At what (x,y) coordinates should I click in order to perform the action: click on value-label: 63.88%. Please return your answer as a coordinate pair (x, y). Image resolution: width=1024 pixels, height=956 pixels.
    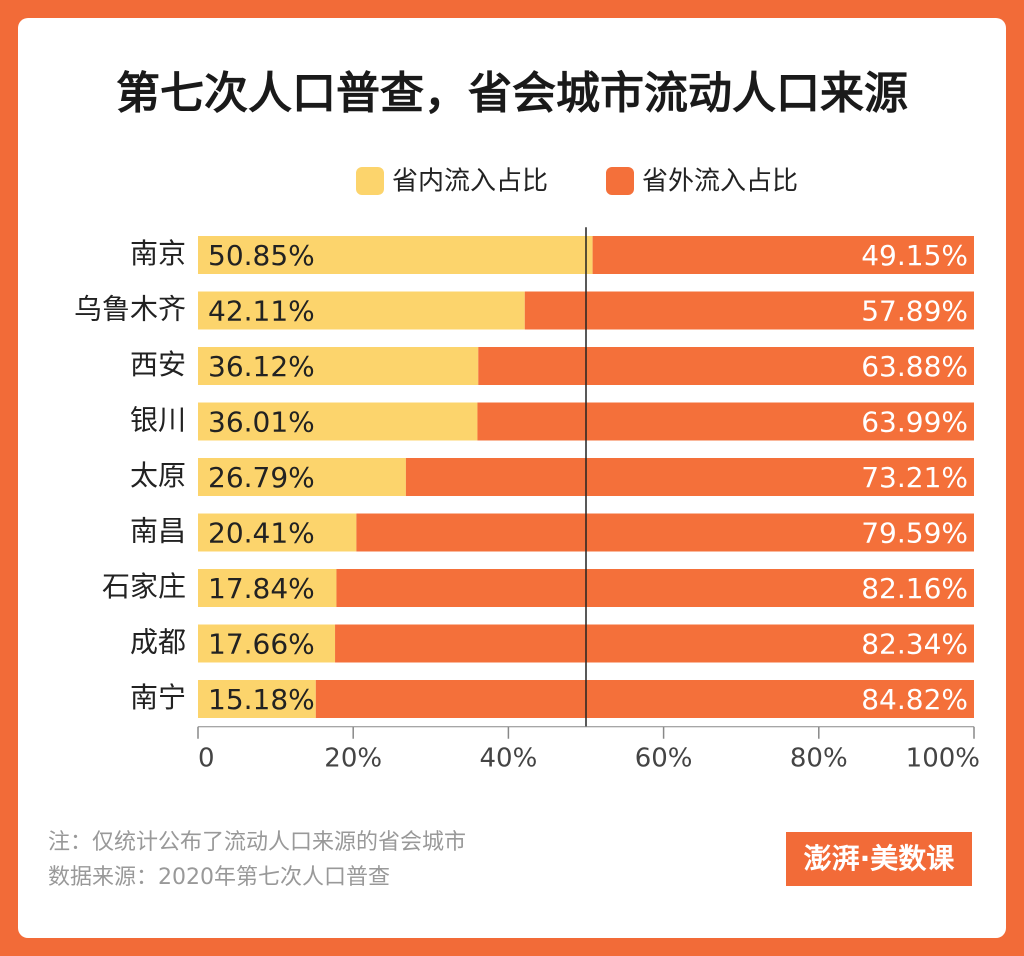
    Looking at the image, I should click on (914, 366).